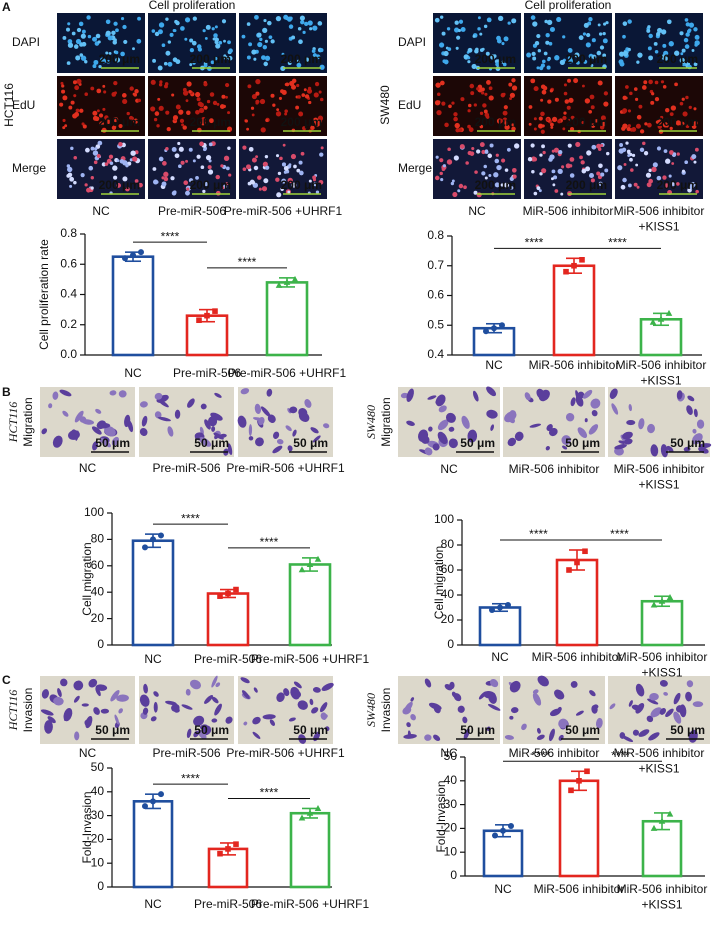 The width and height of the screenshot is (720, 936). Describe the element at coordinates (451, 828) in the screenshot. I see `y-tick-label: 20` at that location.